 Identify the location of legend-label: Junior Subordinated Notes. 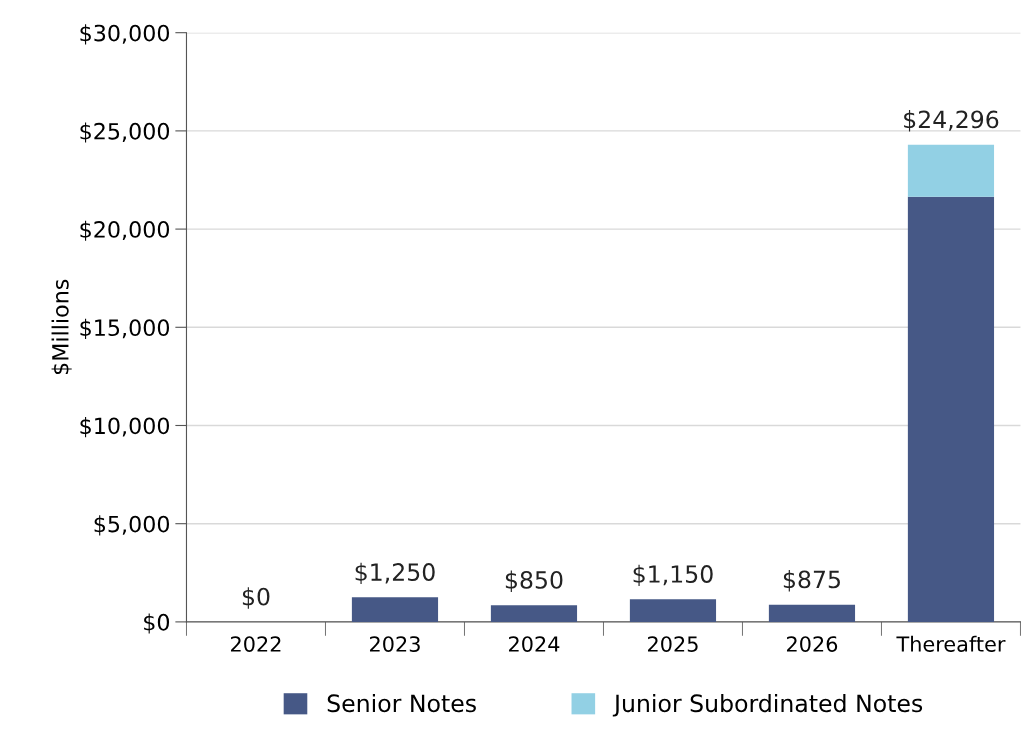
(767, 705).